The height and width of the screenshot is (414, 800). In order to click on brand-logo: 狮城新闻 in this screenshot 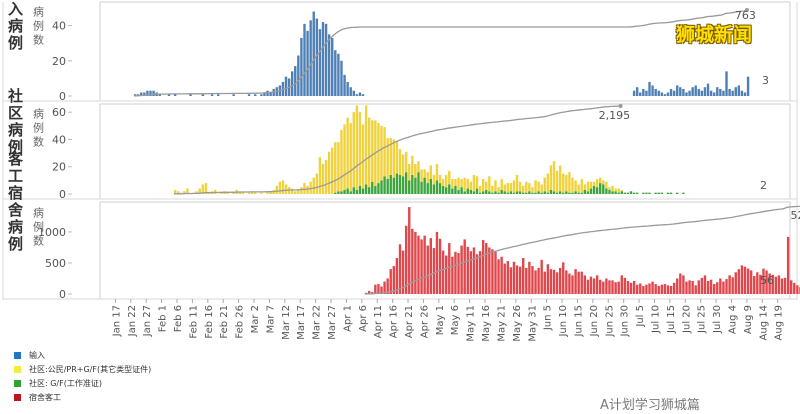, I will do `click(714, 35)`.